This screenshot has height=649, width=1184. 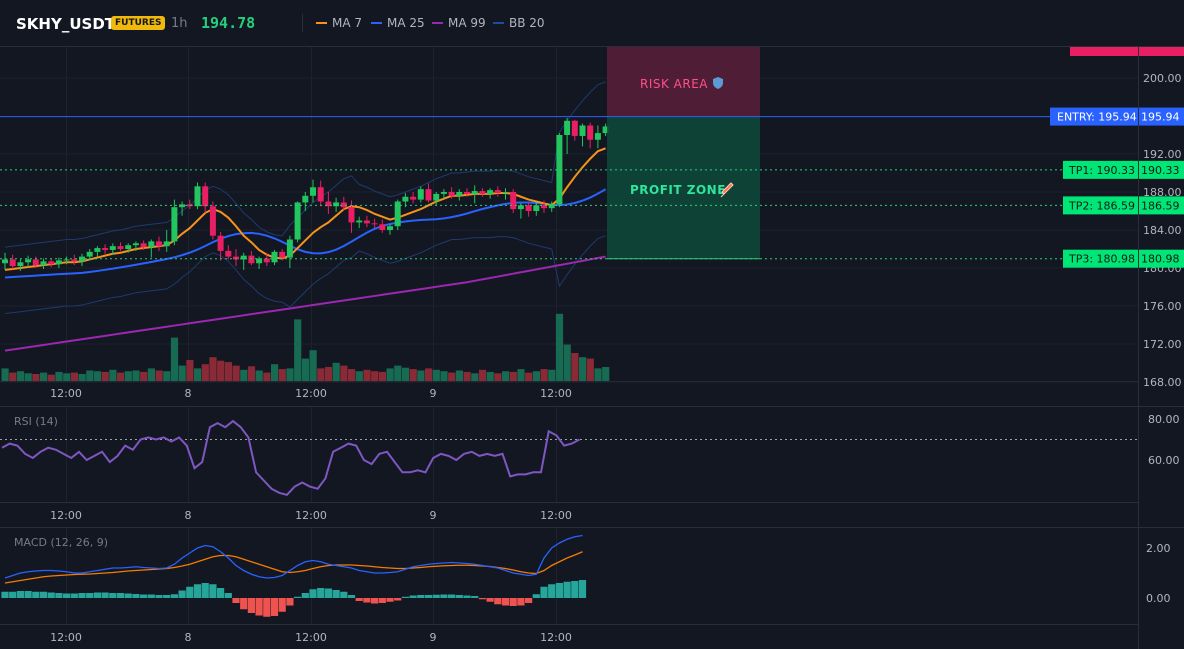 What do you see at coordinates (1162, 154) in the screenshot?
I see `price-axis-label: 192.00` at bounding box center [1162, 154].